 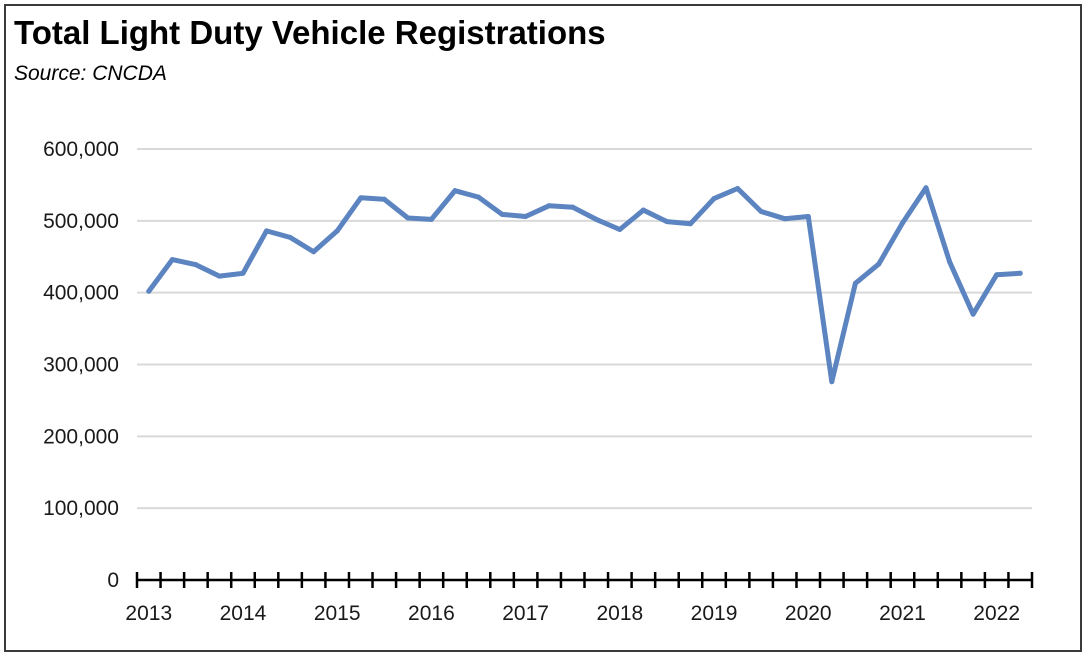 What do you see at coordinates (619, 613) in the screenshot?
I see `x-tick-label: 2018` at bounding box center [619, 613].